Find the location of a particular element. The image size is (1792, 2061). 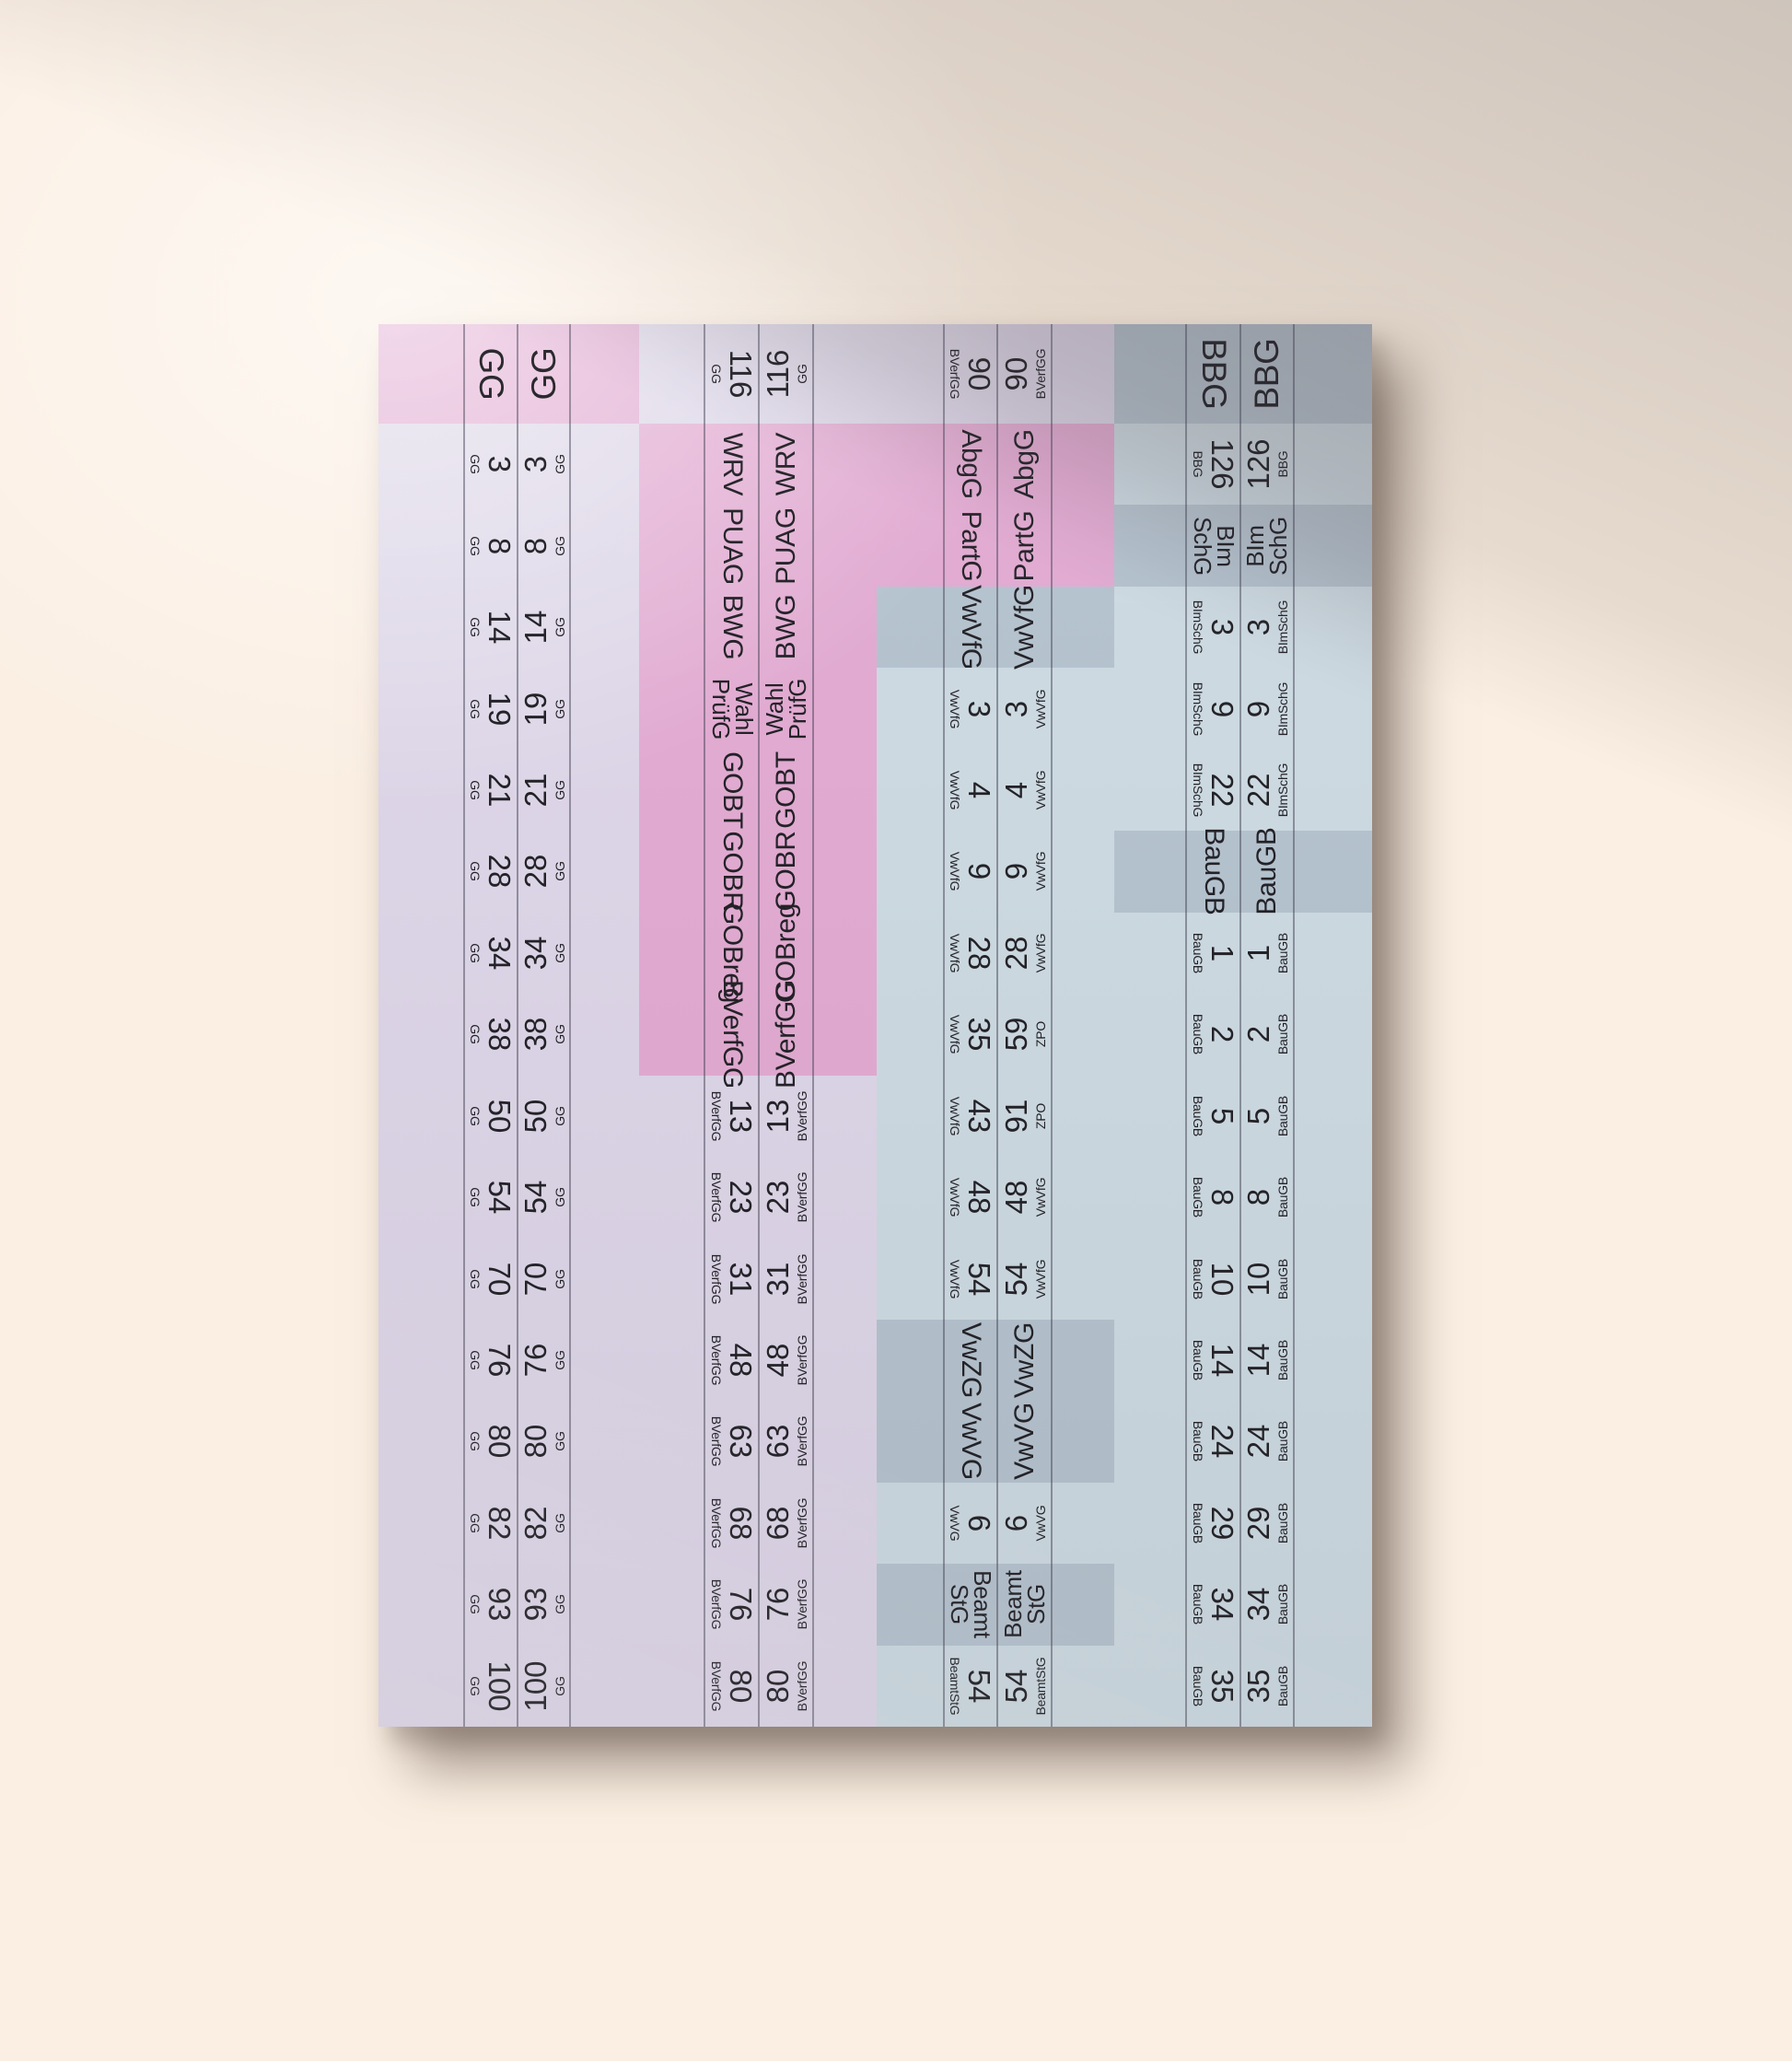

tab-label-right: 35 BauGB is located at coordinates (1267, 1686).